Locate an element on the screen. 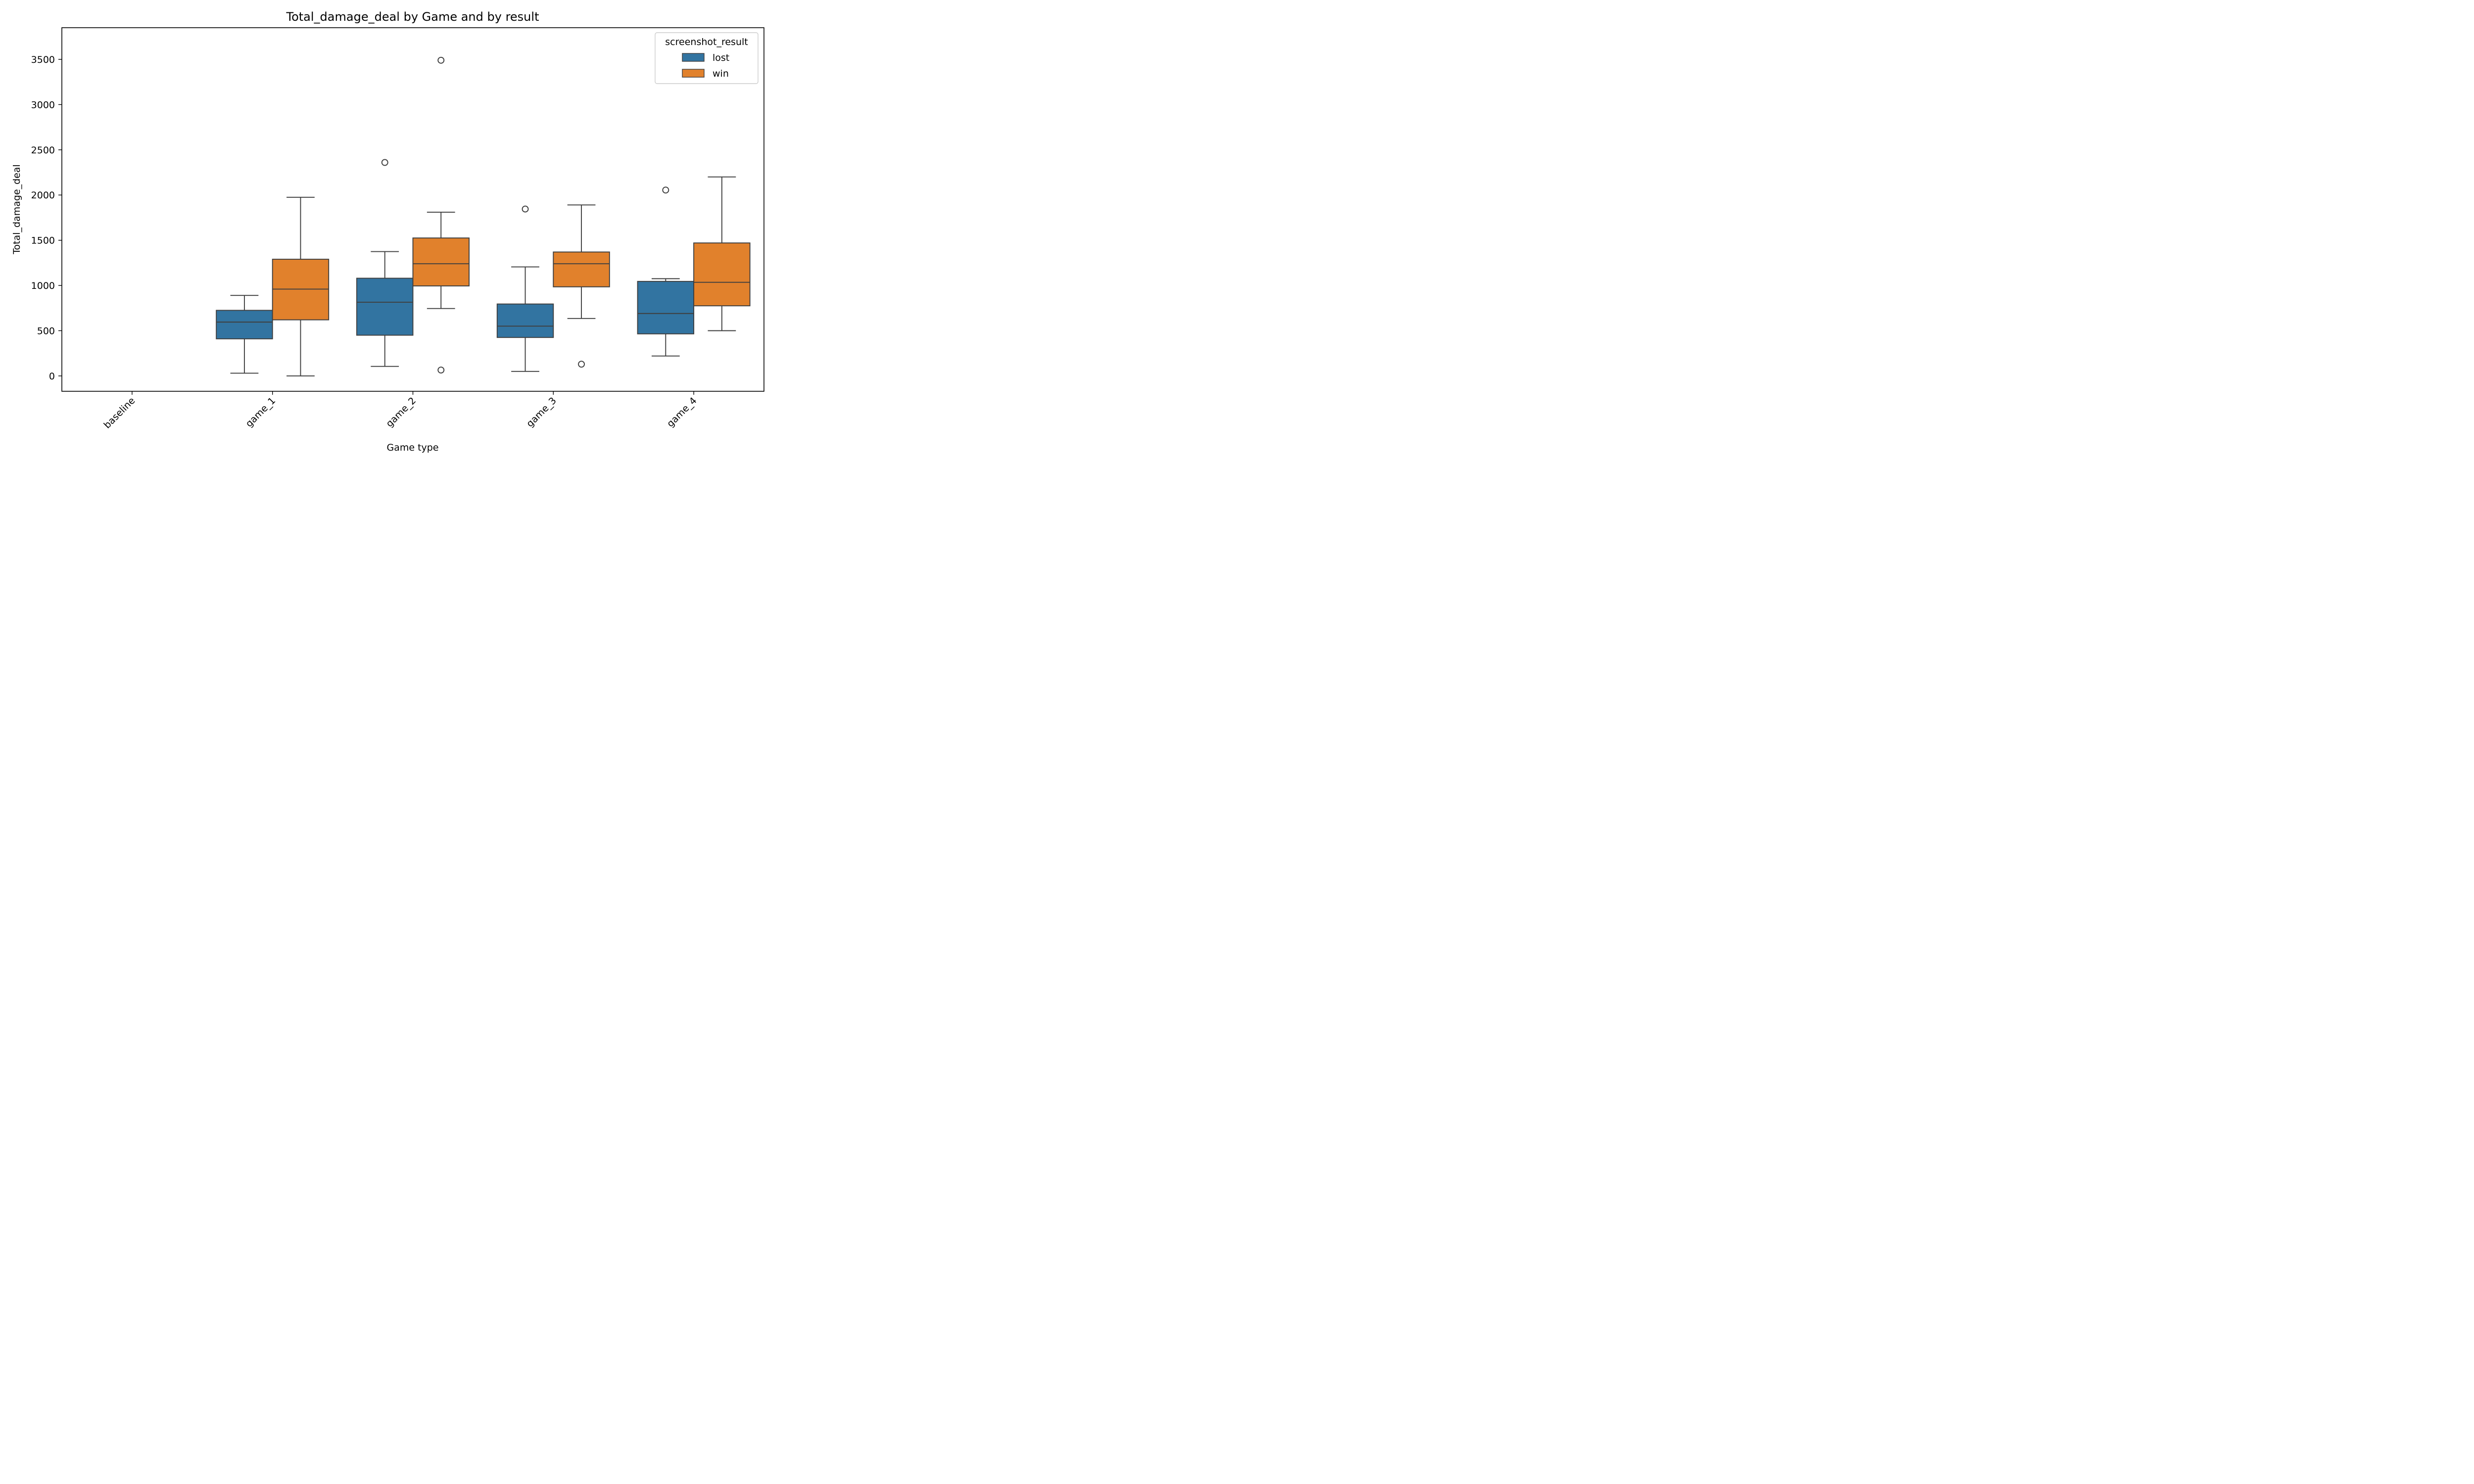  x-axis: baseline game_1 game_2 game_3 game_4 is located at coordinates (401, 411).